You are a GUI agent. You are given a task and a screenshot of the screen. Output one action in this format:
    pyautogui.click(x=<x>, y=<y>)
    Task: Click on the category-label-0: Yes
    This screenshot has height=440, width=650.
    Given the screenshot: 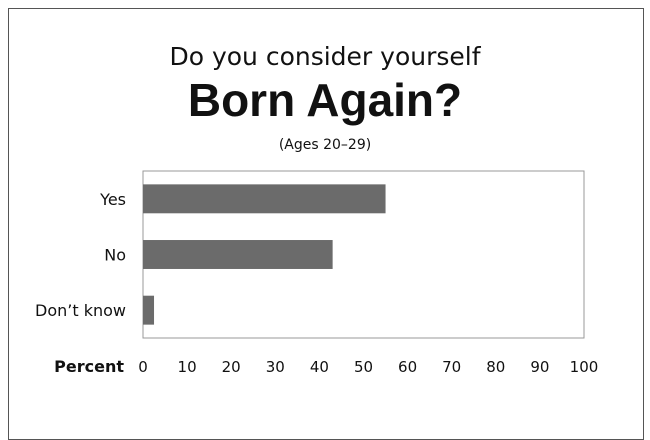 What is the action you would take?
    pyautogui.click(x=112, y=199)
    